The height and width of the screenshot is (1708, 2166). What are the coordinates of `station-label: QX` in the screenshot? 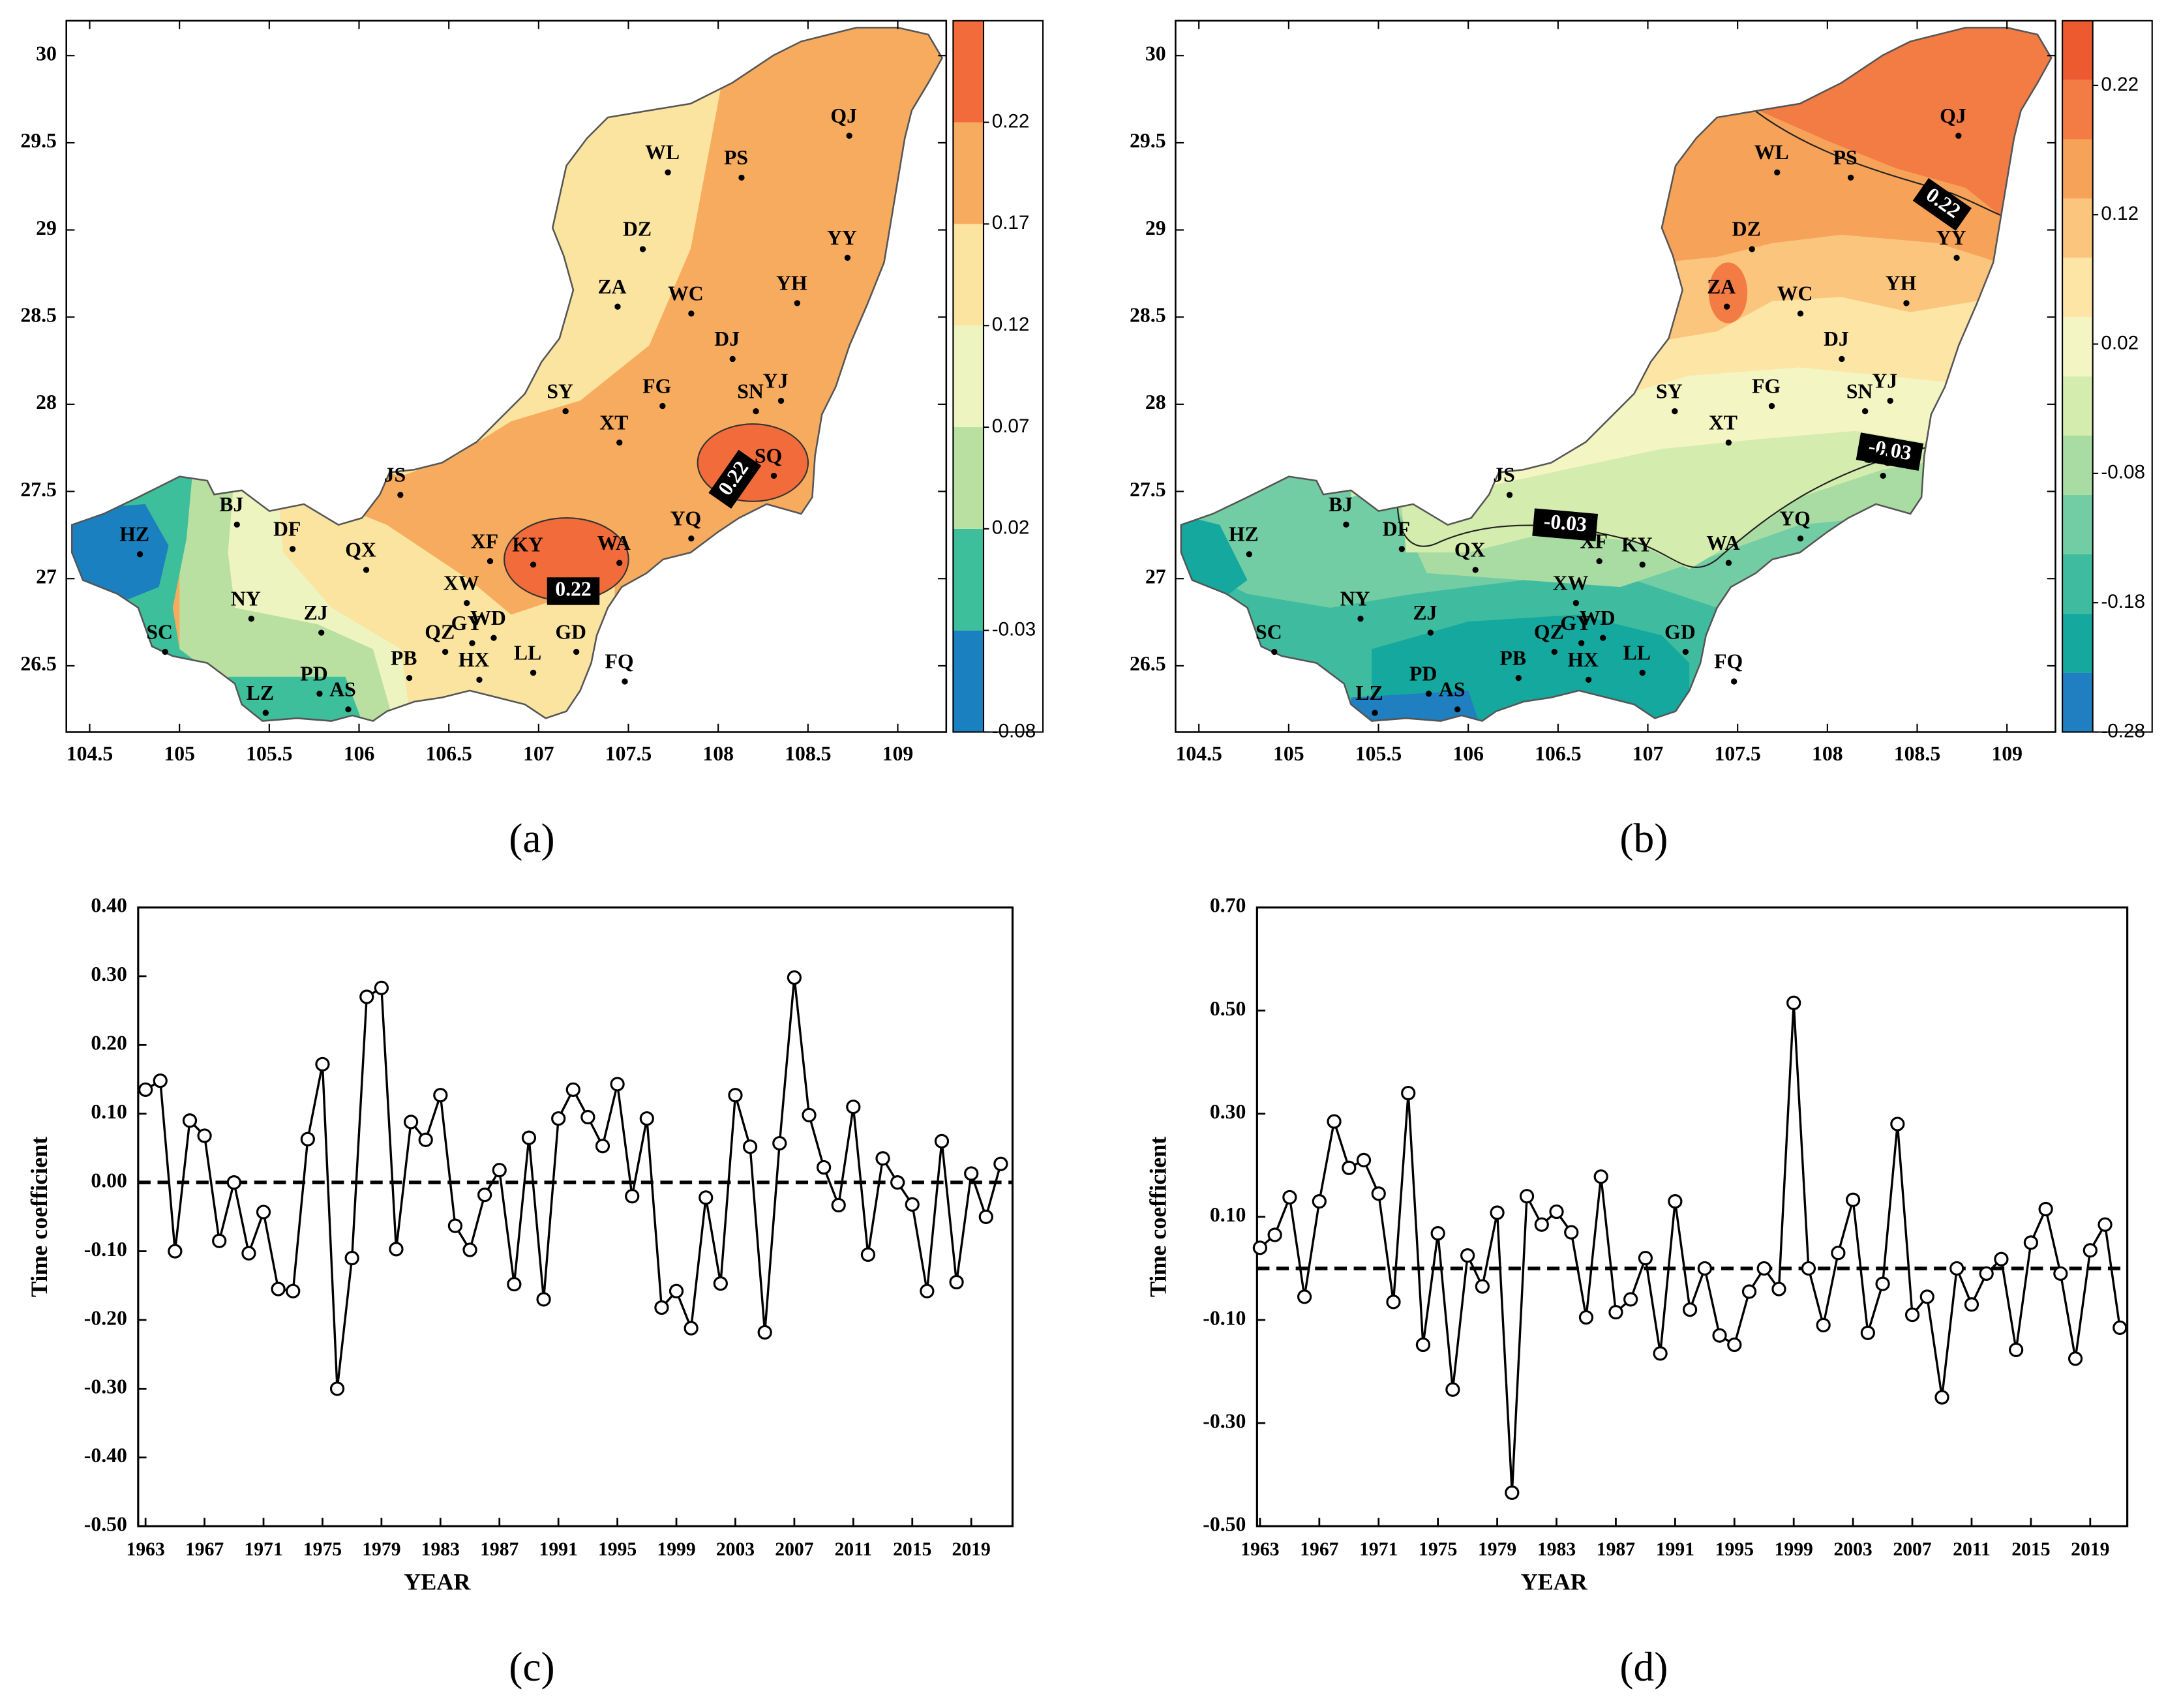 It's located at (1470, 550).